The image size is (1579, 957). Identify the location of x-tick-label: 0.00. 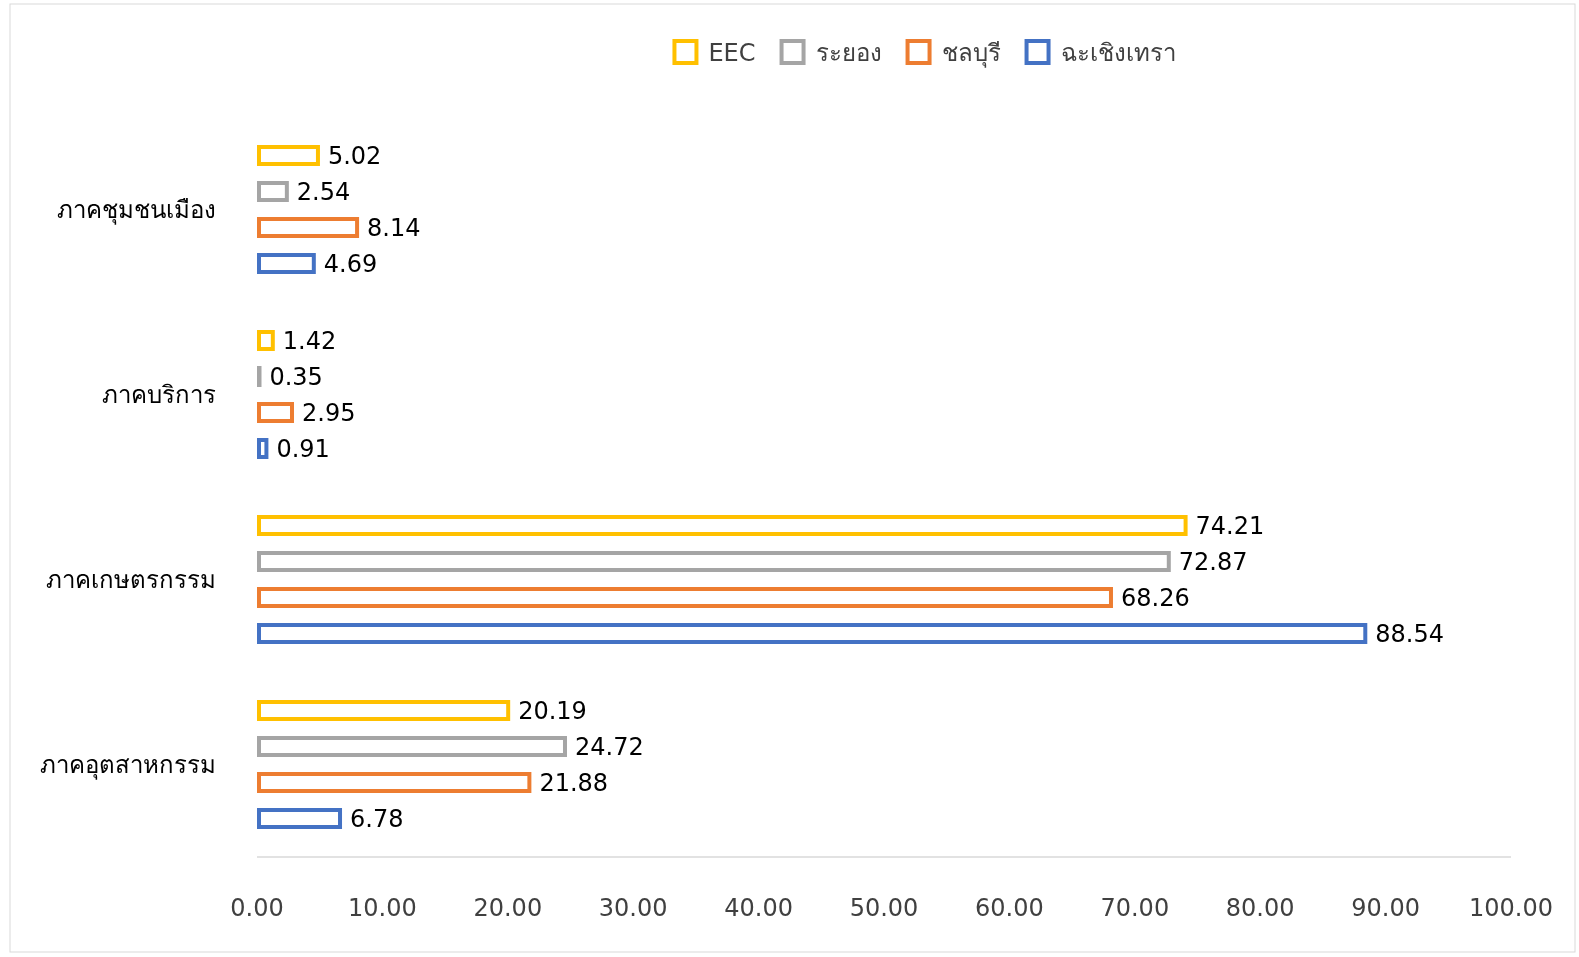
(257, 908).